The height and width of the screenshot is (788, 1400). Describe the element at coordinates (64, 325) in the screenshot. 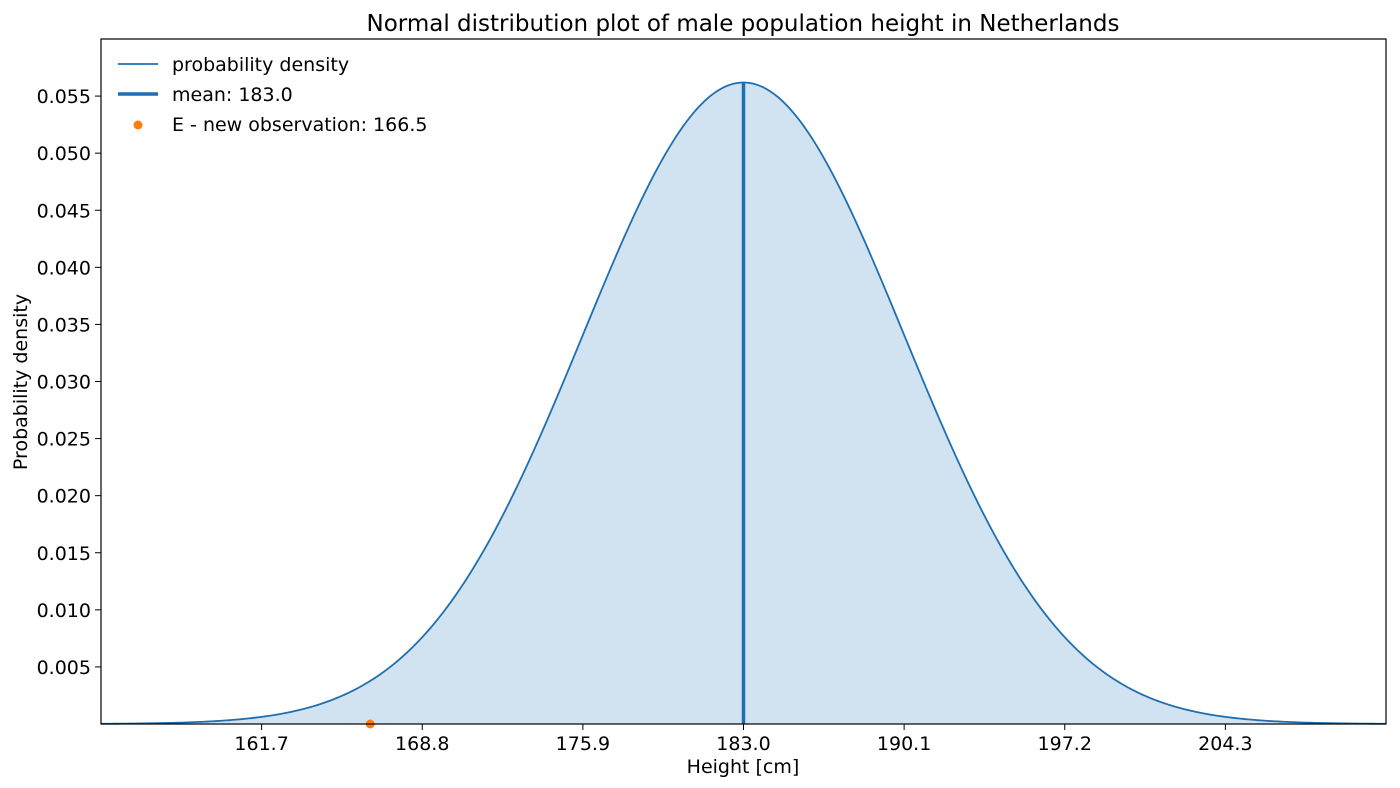

I see `y-tick-label: 0.035` at that location.